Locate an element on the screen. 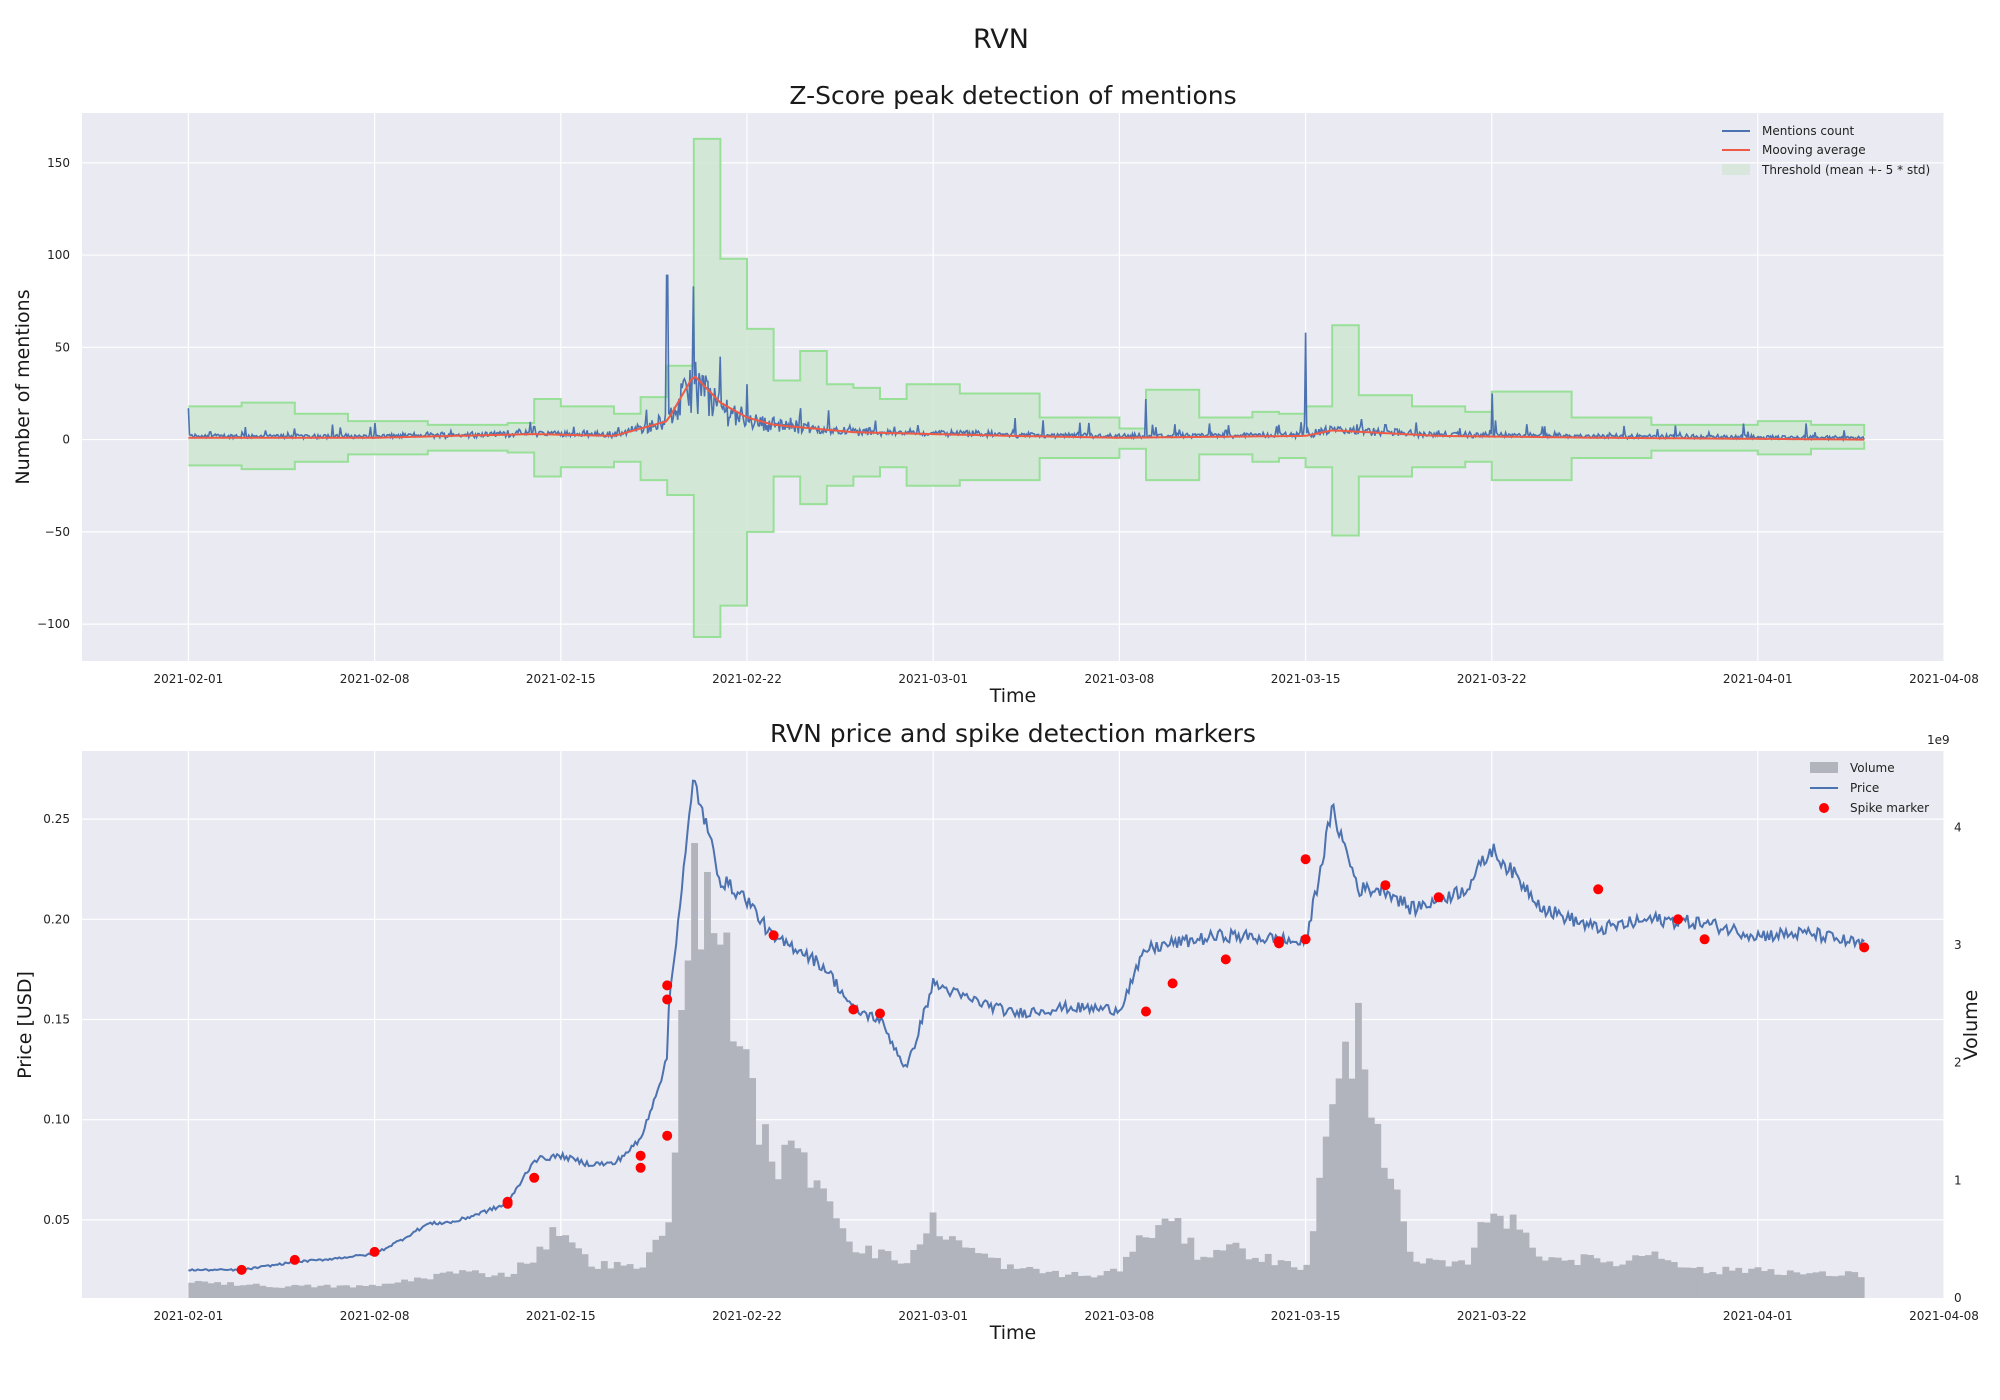 The height and width of the screenshot is (1400, 2000). y-tick-label: 0 is located at coordinates (66, 440).